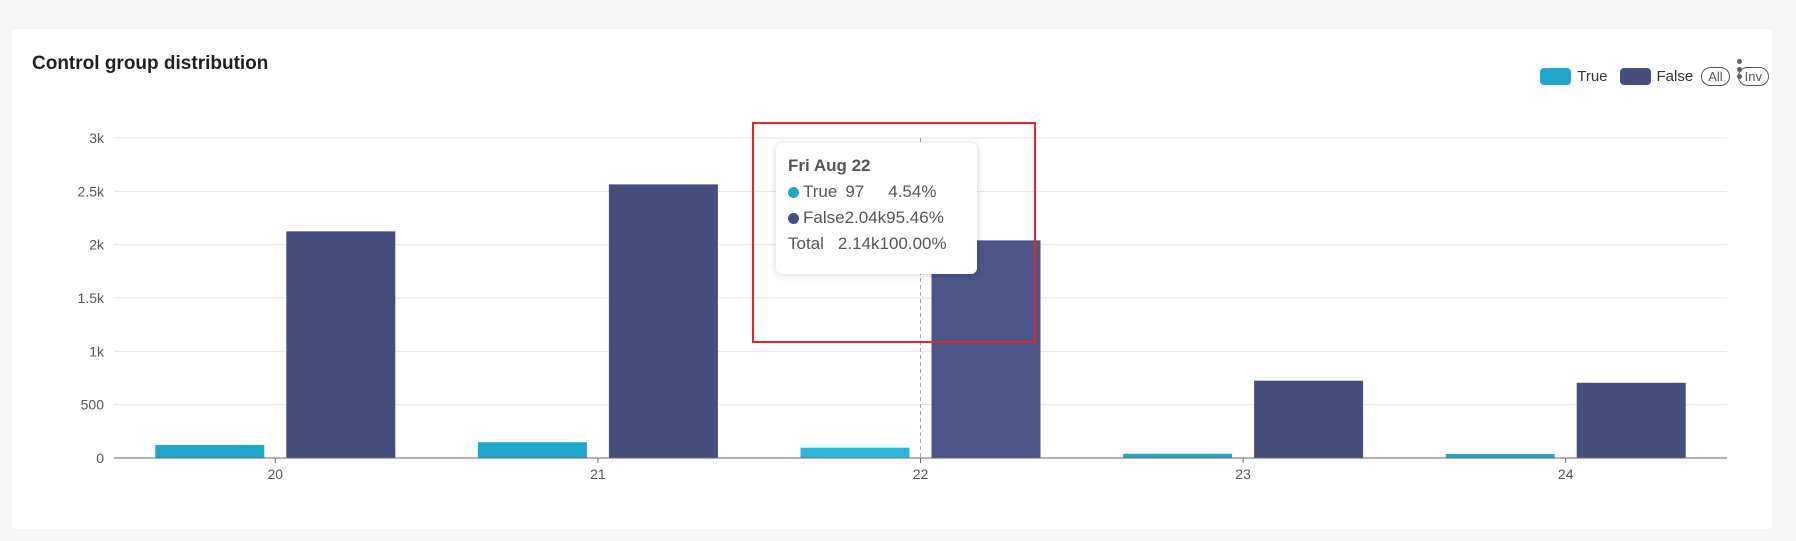  What do you see at coordinates (1243, 474) in the screenshot?
I see `x-tick-label: 23` at bounding box center [1243, 474].